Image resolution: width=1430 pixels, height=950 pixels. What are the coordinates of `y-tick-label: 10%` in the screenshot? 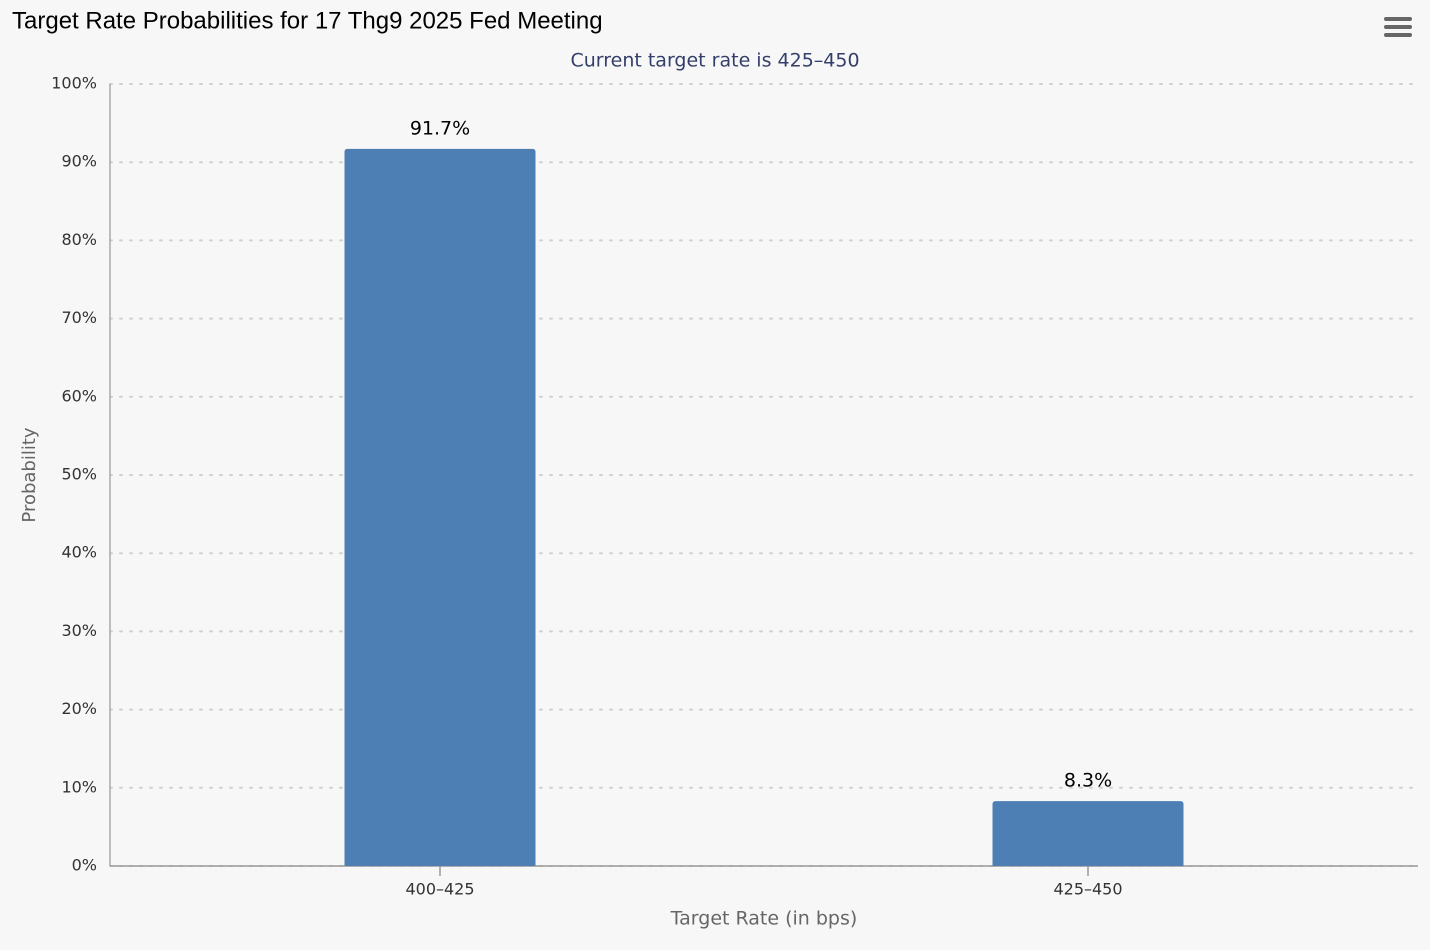 It's located at (79, 786).